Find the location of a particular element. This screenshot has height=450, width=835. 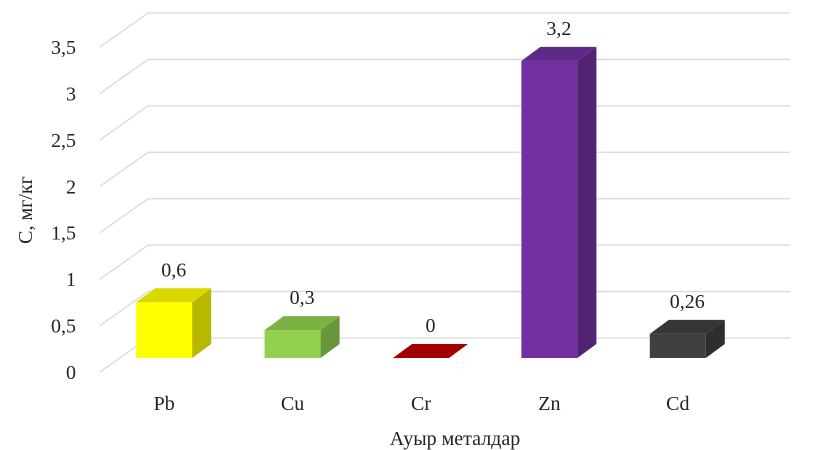

data-label: 0,6 is located at coordinates (173, 270).